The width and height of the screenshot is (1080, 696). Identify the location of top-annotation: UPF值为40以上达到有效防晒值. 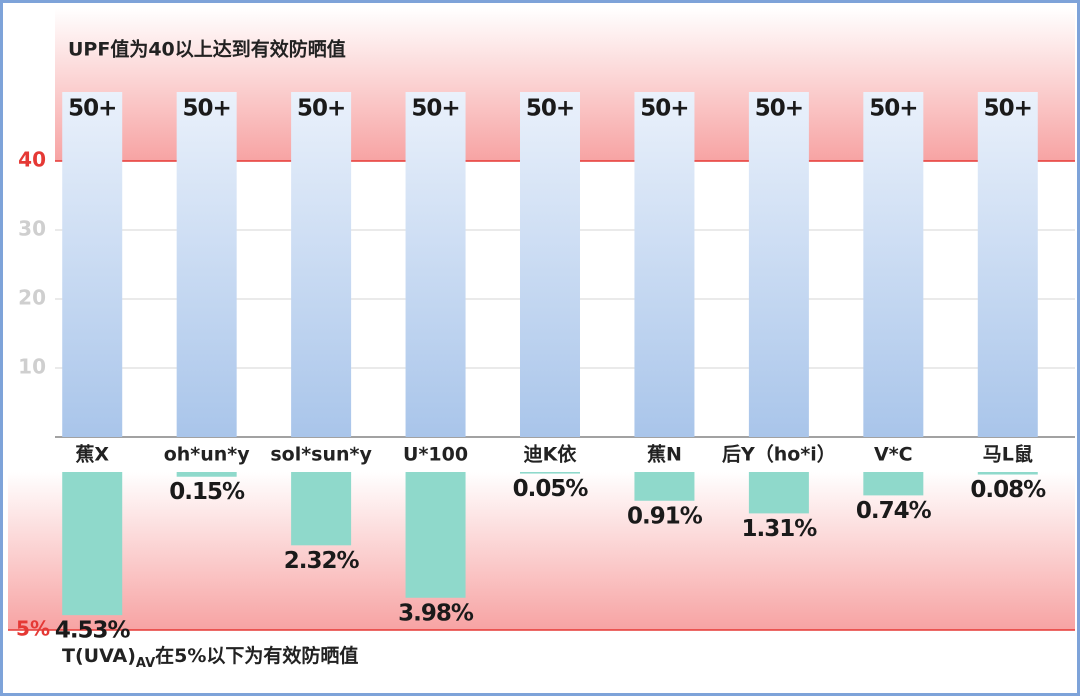
(207, 49).